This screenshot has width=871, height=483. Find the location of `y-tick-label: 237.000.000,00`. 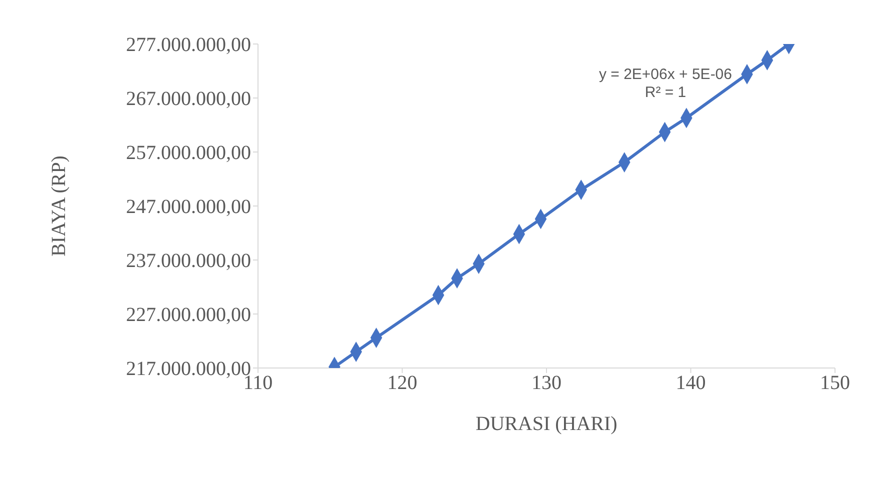

y-tick-label: 237.000.000,00 is located at coordinates (188, 261).